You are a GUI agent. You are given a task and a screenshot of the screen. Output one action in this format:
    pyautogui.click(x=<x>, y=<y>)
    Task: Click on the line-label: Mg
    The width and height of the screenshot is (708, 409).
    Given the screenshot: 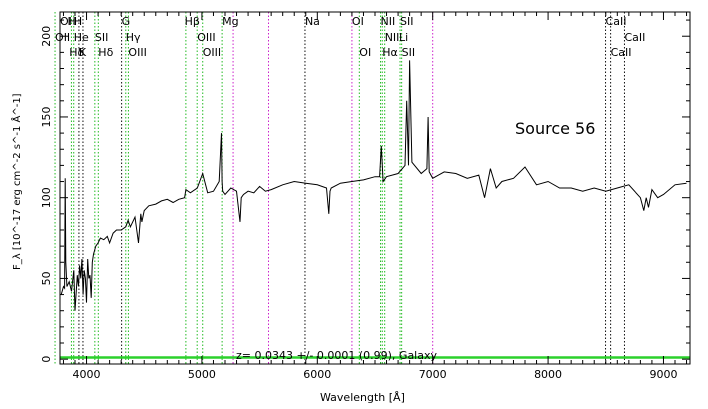 What is the action you would take?
    pyautogui.click(x=230, y=21)
    